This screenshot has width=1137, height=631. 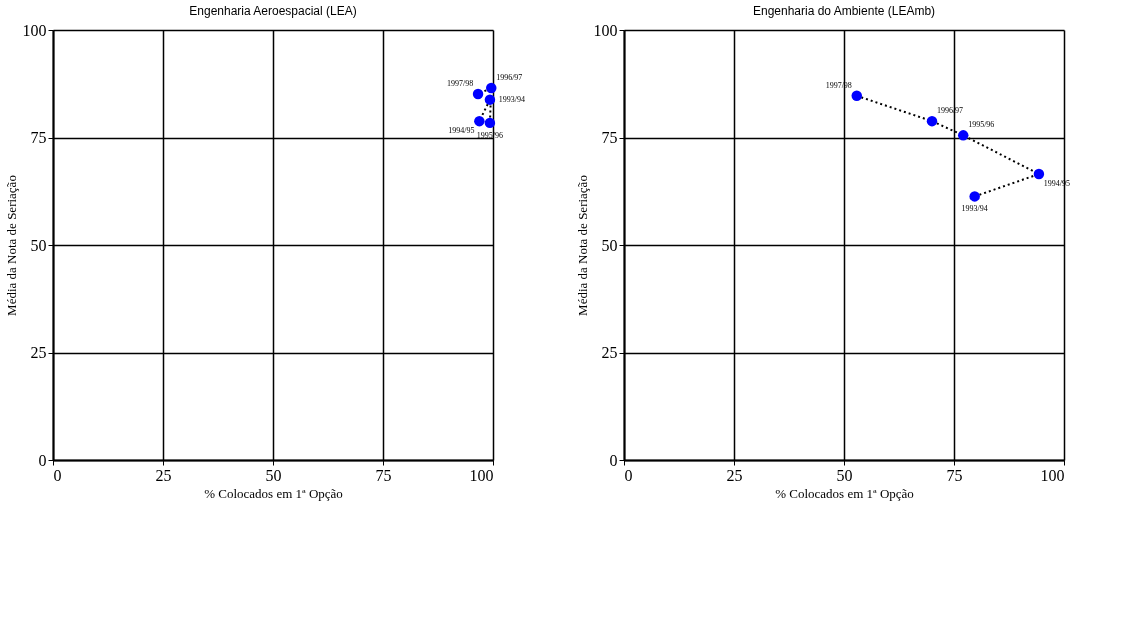 I want to click on annotation: 1994/95, so click(x=461, y=131).